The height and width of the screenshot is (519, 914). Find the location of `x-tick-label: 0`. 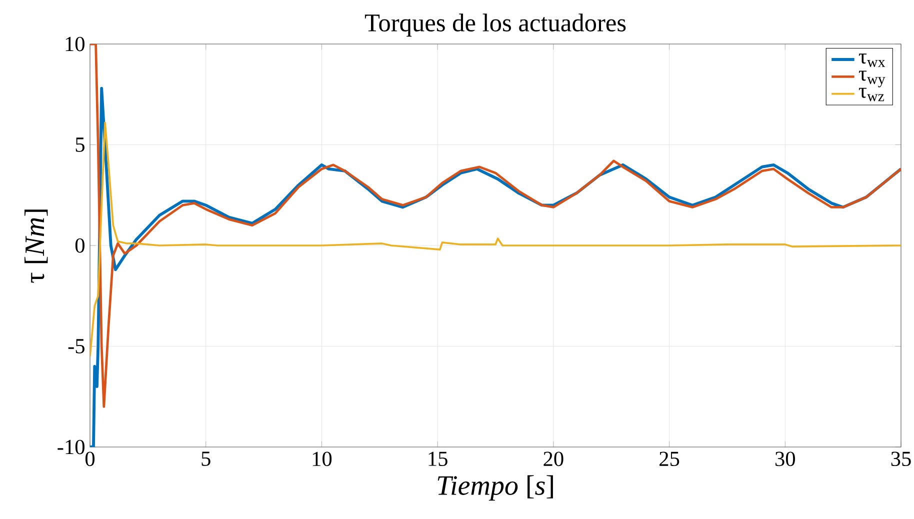

x-tick-label: 0 is located at coordinates (90, 459).